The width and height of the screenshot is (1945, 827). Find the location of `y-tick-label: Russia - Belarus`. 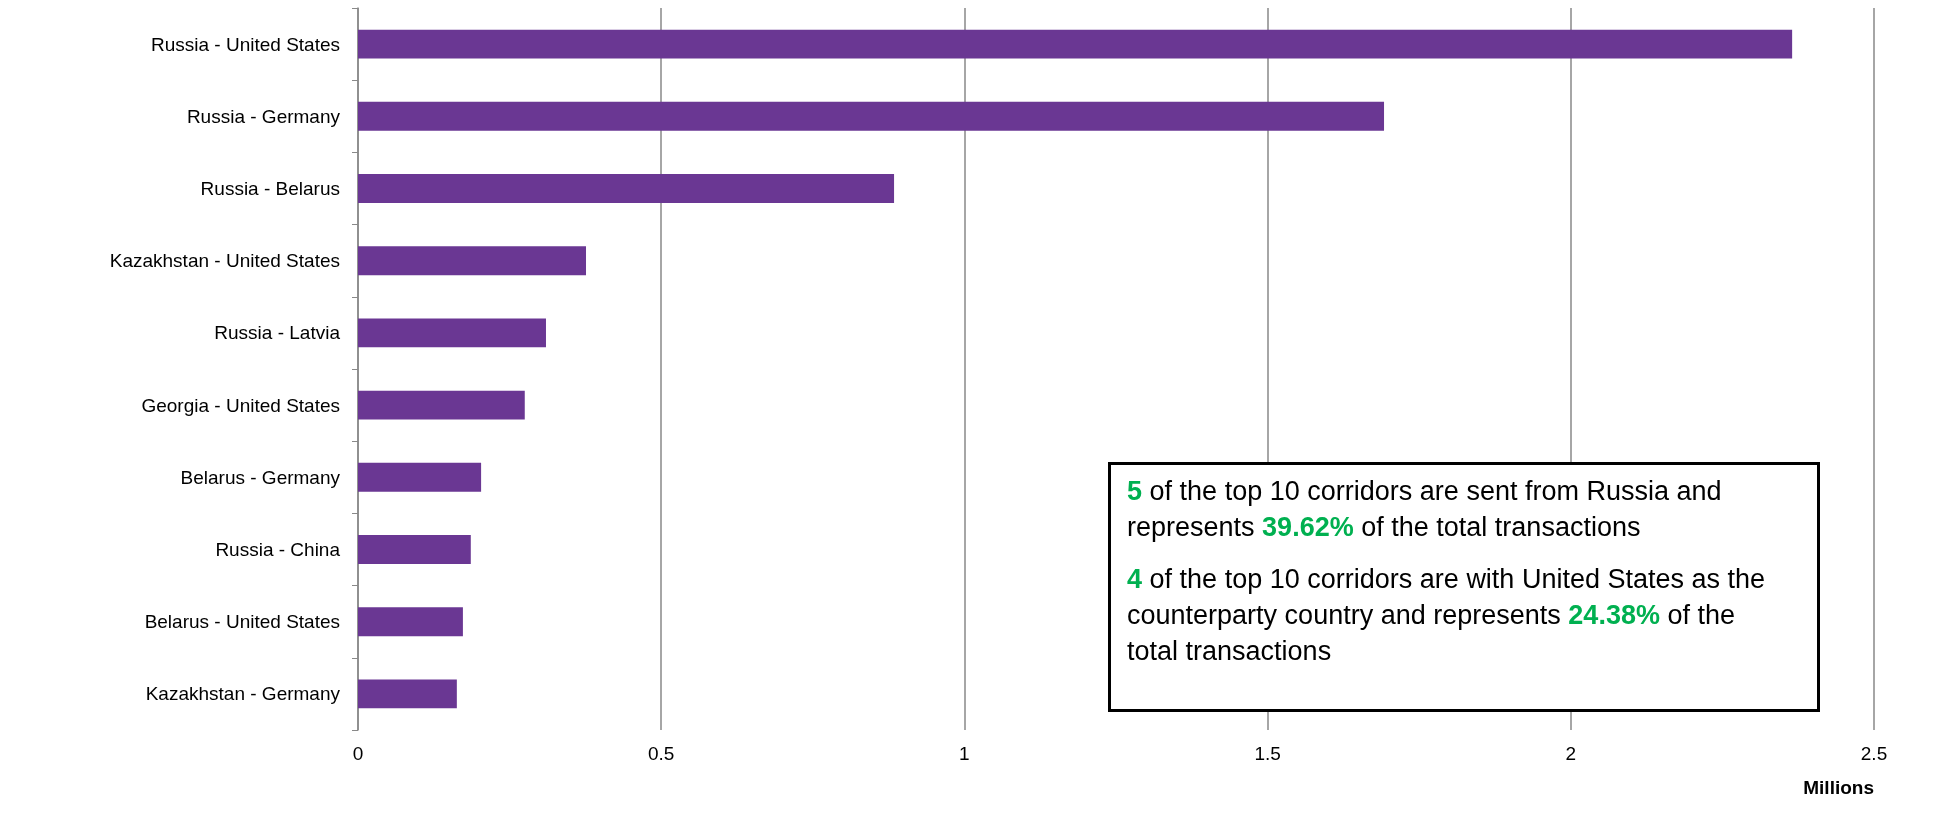

y-tick-label: Russia - Belarus is located at coordinates (270, 188).